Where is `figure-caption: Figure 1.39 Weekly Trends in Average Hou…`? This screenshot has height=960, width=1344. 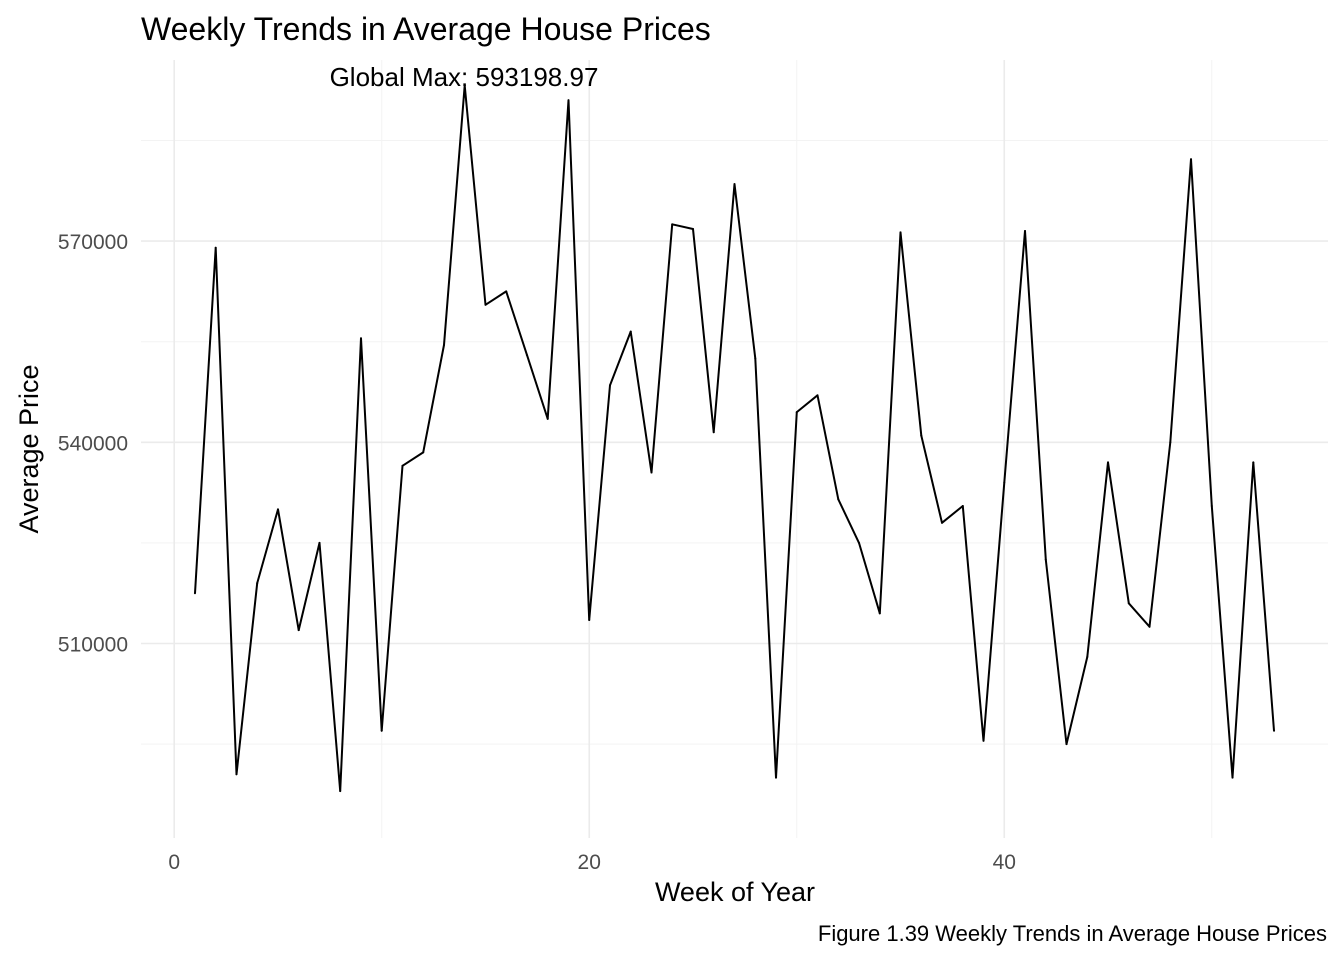 figure-caption: Figure 1.39 Weekly Trends in Average Hou… is located at coordinates (1072, 933).